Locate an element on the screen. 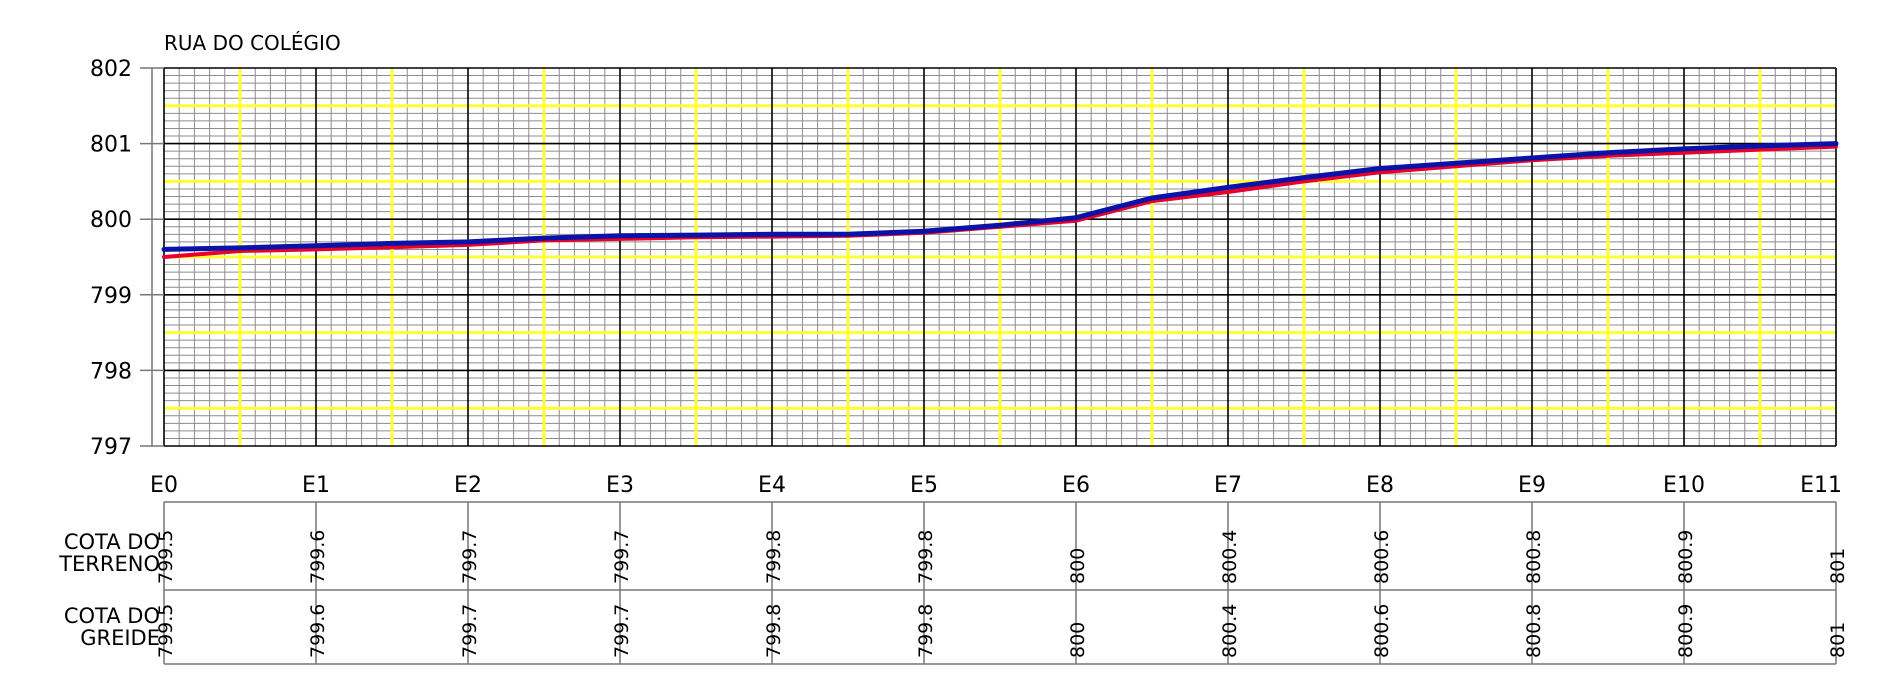 The image size is (1890, 676). x-tick-label: E1 is located at coordinates (316, 485).